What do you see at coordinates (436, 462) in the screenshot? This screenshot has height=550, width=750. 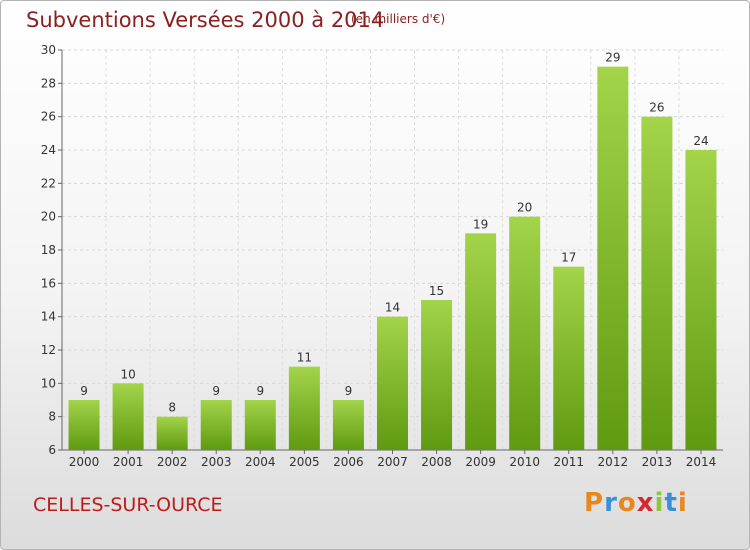 I see `x-tick-label: 2008` at bounding box center [436, 462].